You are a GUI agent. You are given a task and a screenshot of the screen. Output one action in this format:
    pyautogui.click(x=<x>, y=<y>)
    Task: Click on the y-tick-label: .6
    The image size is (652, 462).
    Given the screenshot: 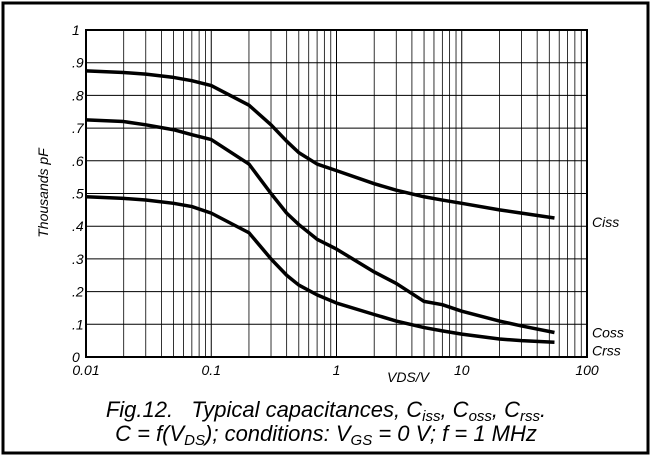 What is the action you would take?
    pyautogui.click(x=78, y=161)
    